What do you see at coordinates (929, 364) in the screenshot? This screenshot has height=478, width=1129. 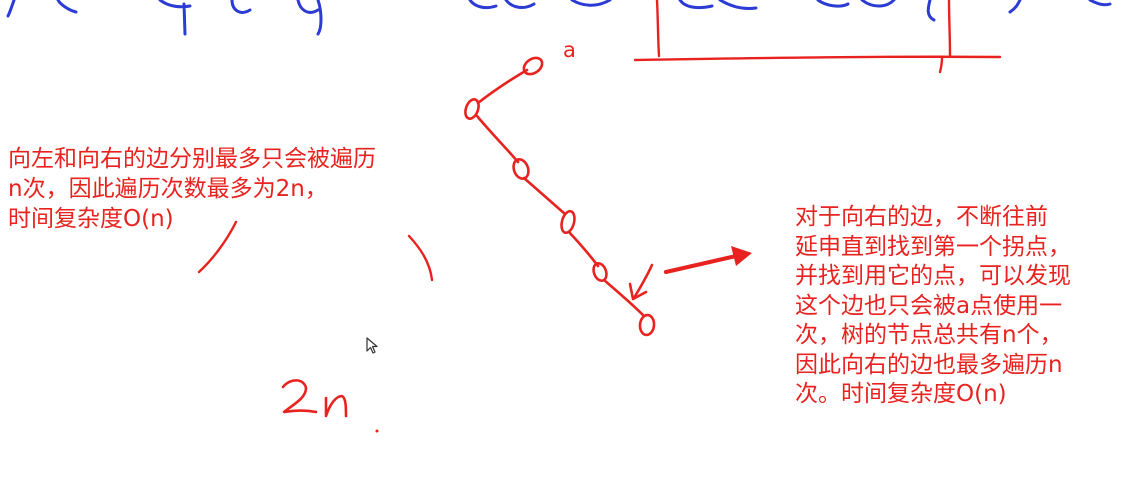 I see `right-note-line-6: 因此向右的边也最多遍历n` at bounding box center [929, 364].